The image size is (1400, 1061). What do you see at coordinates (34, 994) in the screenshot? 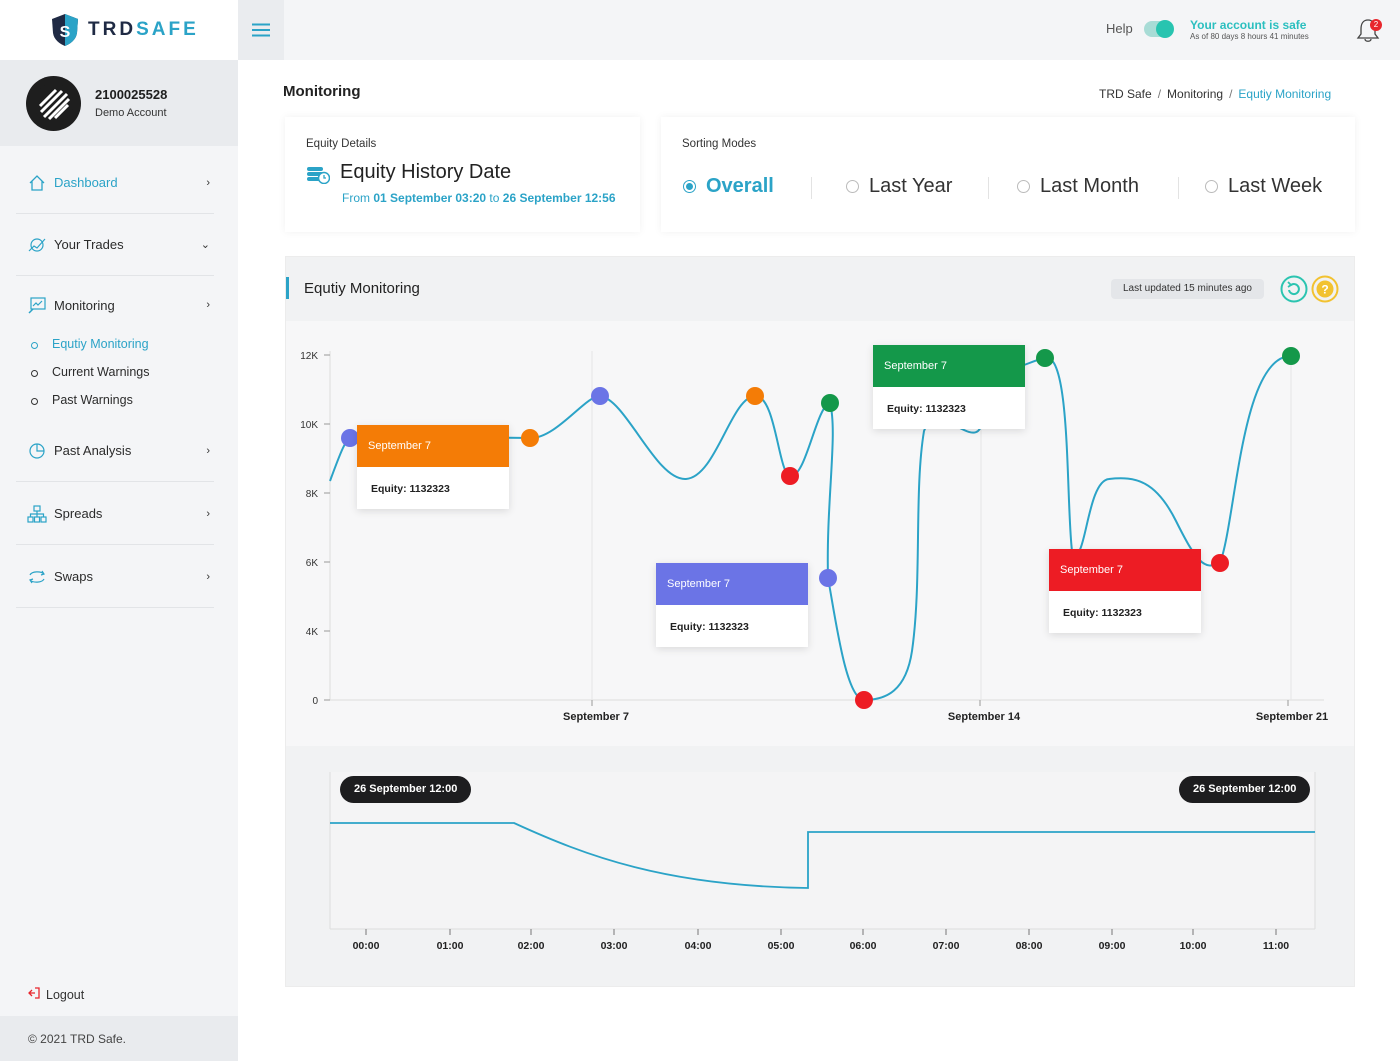
I see `logout-icon` at bounding box center [34, 994].